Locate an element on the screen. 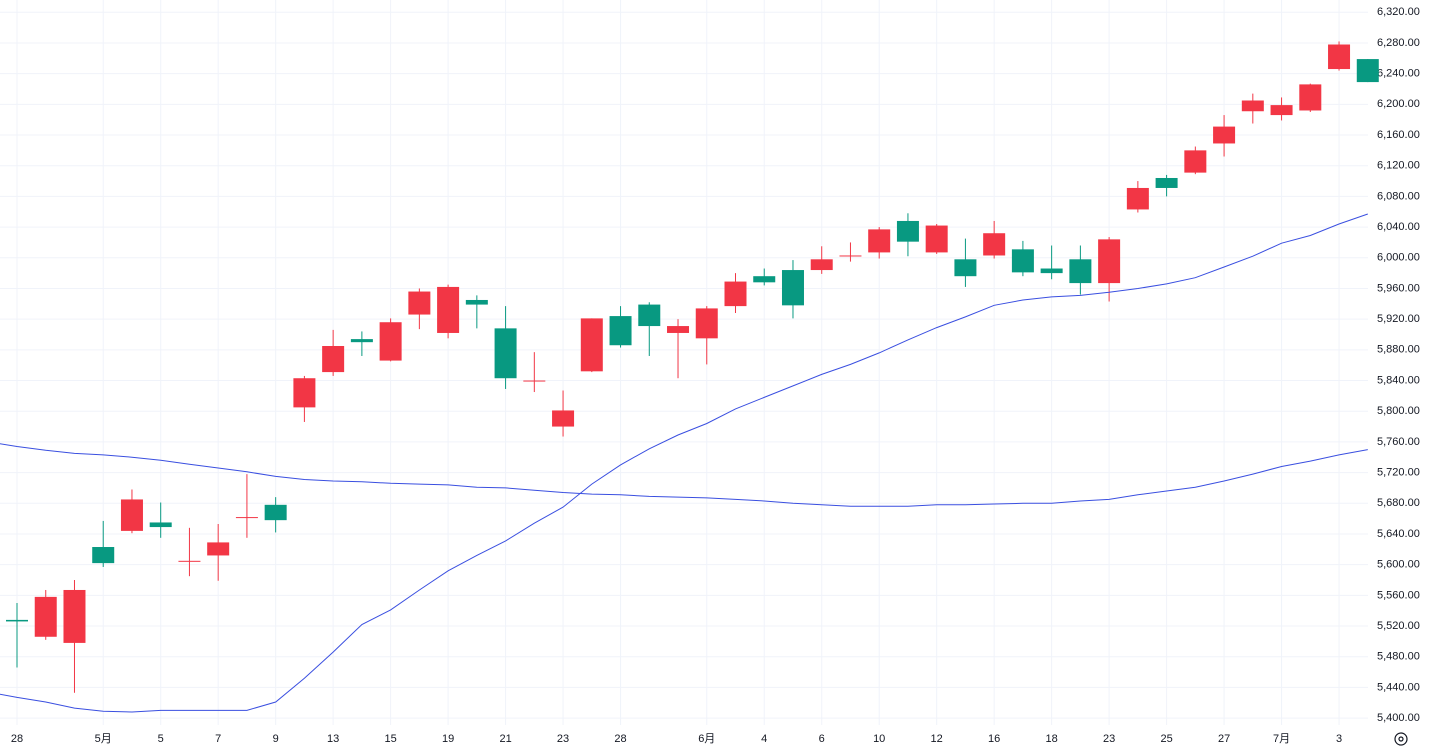 The width and height of the screenshot is (1432, 756). x-tick-label: 7月 is located at coordinates (1281, 739).